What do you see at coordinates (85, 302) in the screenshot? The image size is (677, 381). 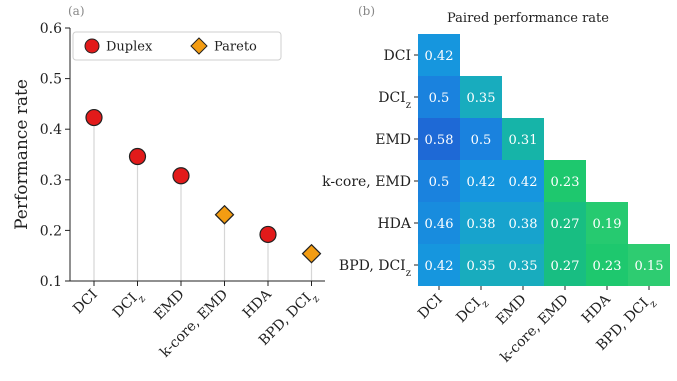 I see `x-tick-label-dci: DCI` at bounding box center [85, 302].